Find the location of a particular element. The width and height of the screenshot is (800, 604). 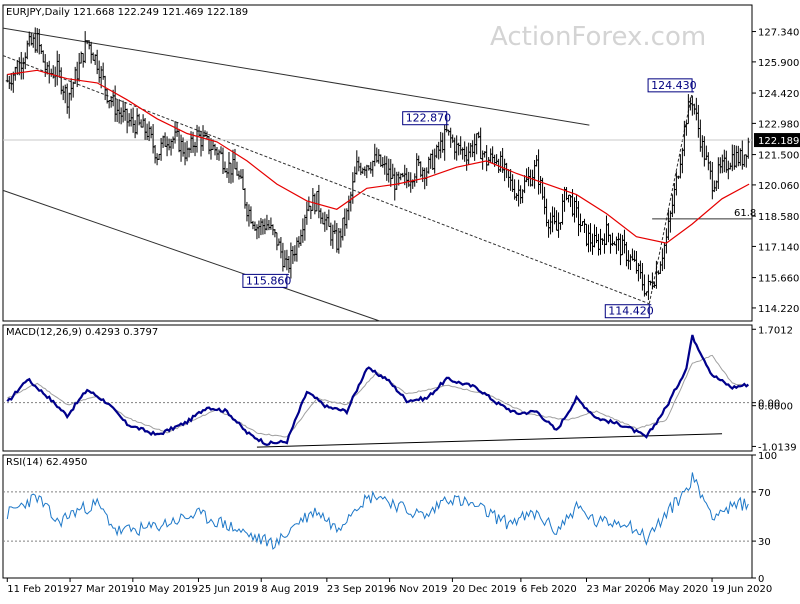

price-axis-tick-label: 121.500 is located at coordinates (778, 156).